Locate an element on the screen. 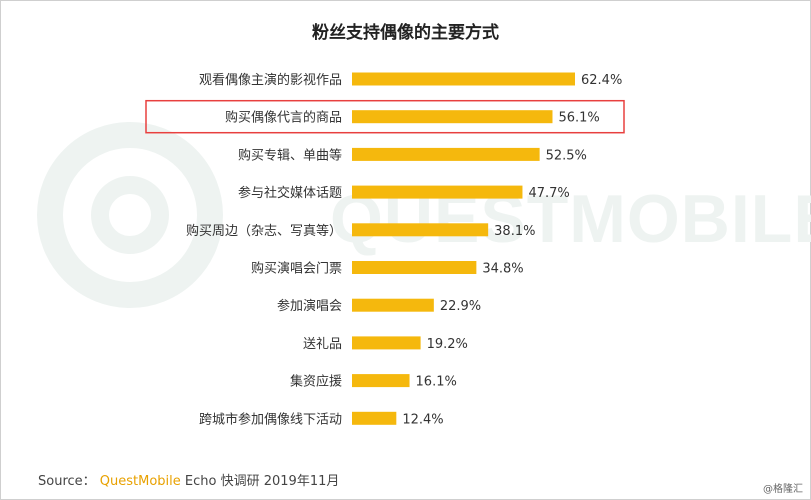 The height and width of the screenshot is (500, 811). category-label: 观看偶像主演的影视作品 is located at coordinates (270, 80).